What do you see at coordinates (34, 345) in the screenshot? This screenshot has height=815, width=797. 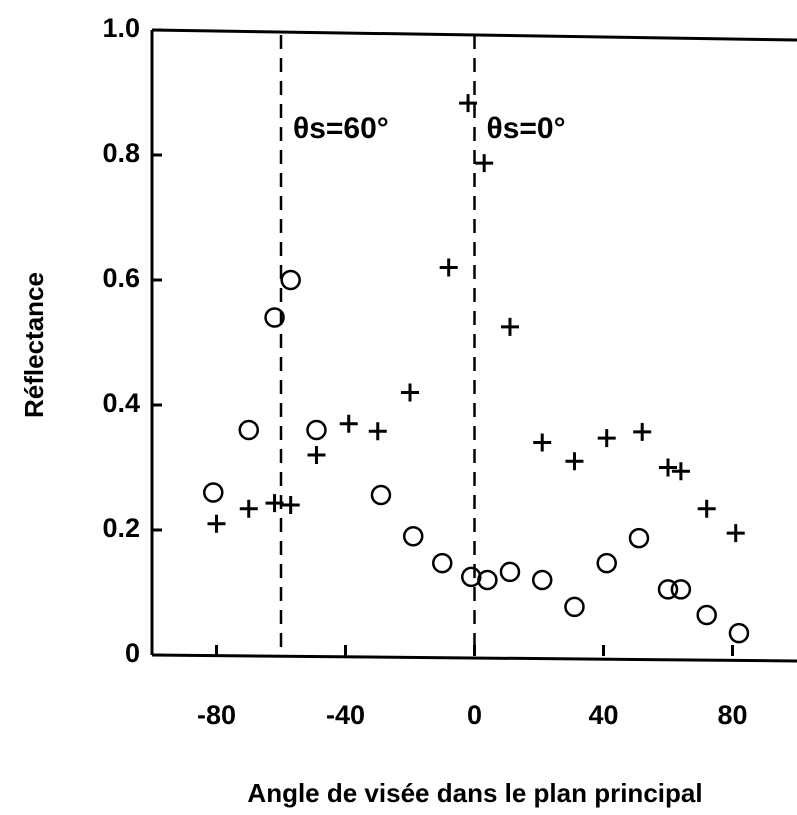 I see `y-axis-label: Réflectance` at bounding box center [34, 345].